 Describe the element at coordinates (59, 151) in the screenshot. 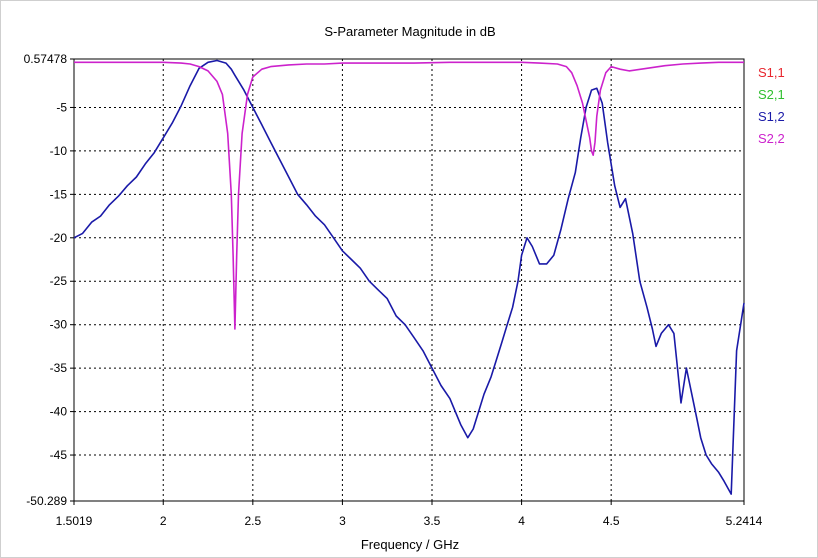

I see `y-tick-label: -10` at that location.